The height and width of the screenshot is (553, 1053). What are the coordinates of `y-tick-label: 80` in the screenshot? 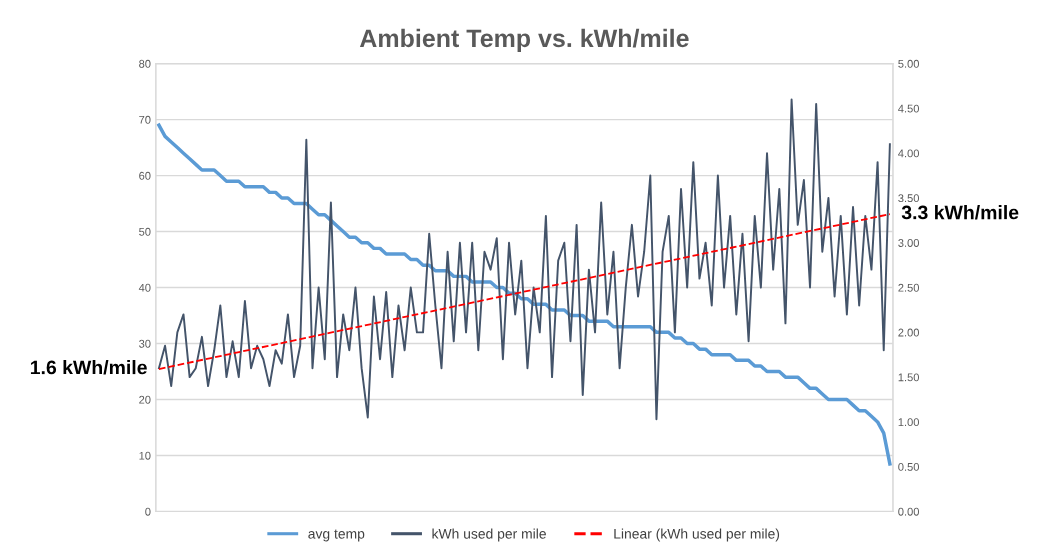 It's located at (145, 63).